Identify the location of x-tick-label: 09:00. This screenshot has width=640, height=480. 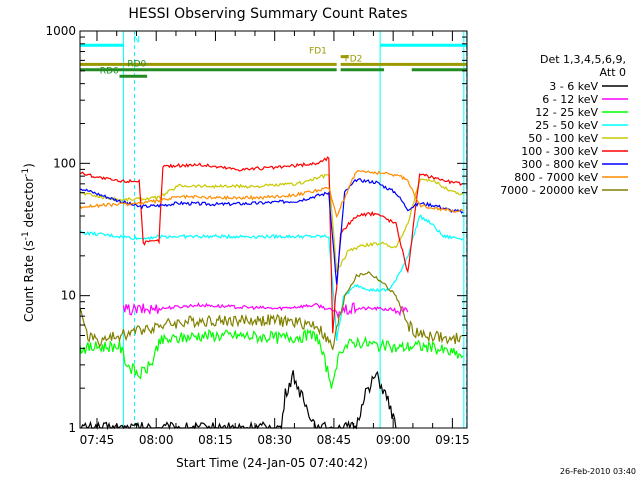
(393, 440).